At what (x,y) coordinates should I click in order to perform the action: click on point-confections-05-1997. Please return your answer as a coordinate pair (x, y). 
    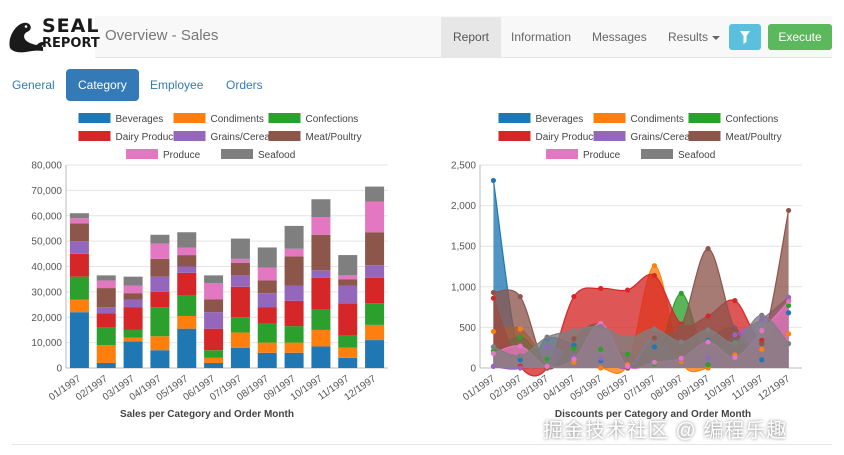
    Looking at the image, I should click on (601, 349).